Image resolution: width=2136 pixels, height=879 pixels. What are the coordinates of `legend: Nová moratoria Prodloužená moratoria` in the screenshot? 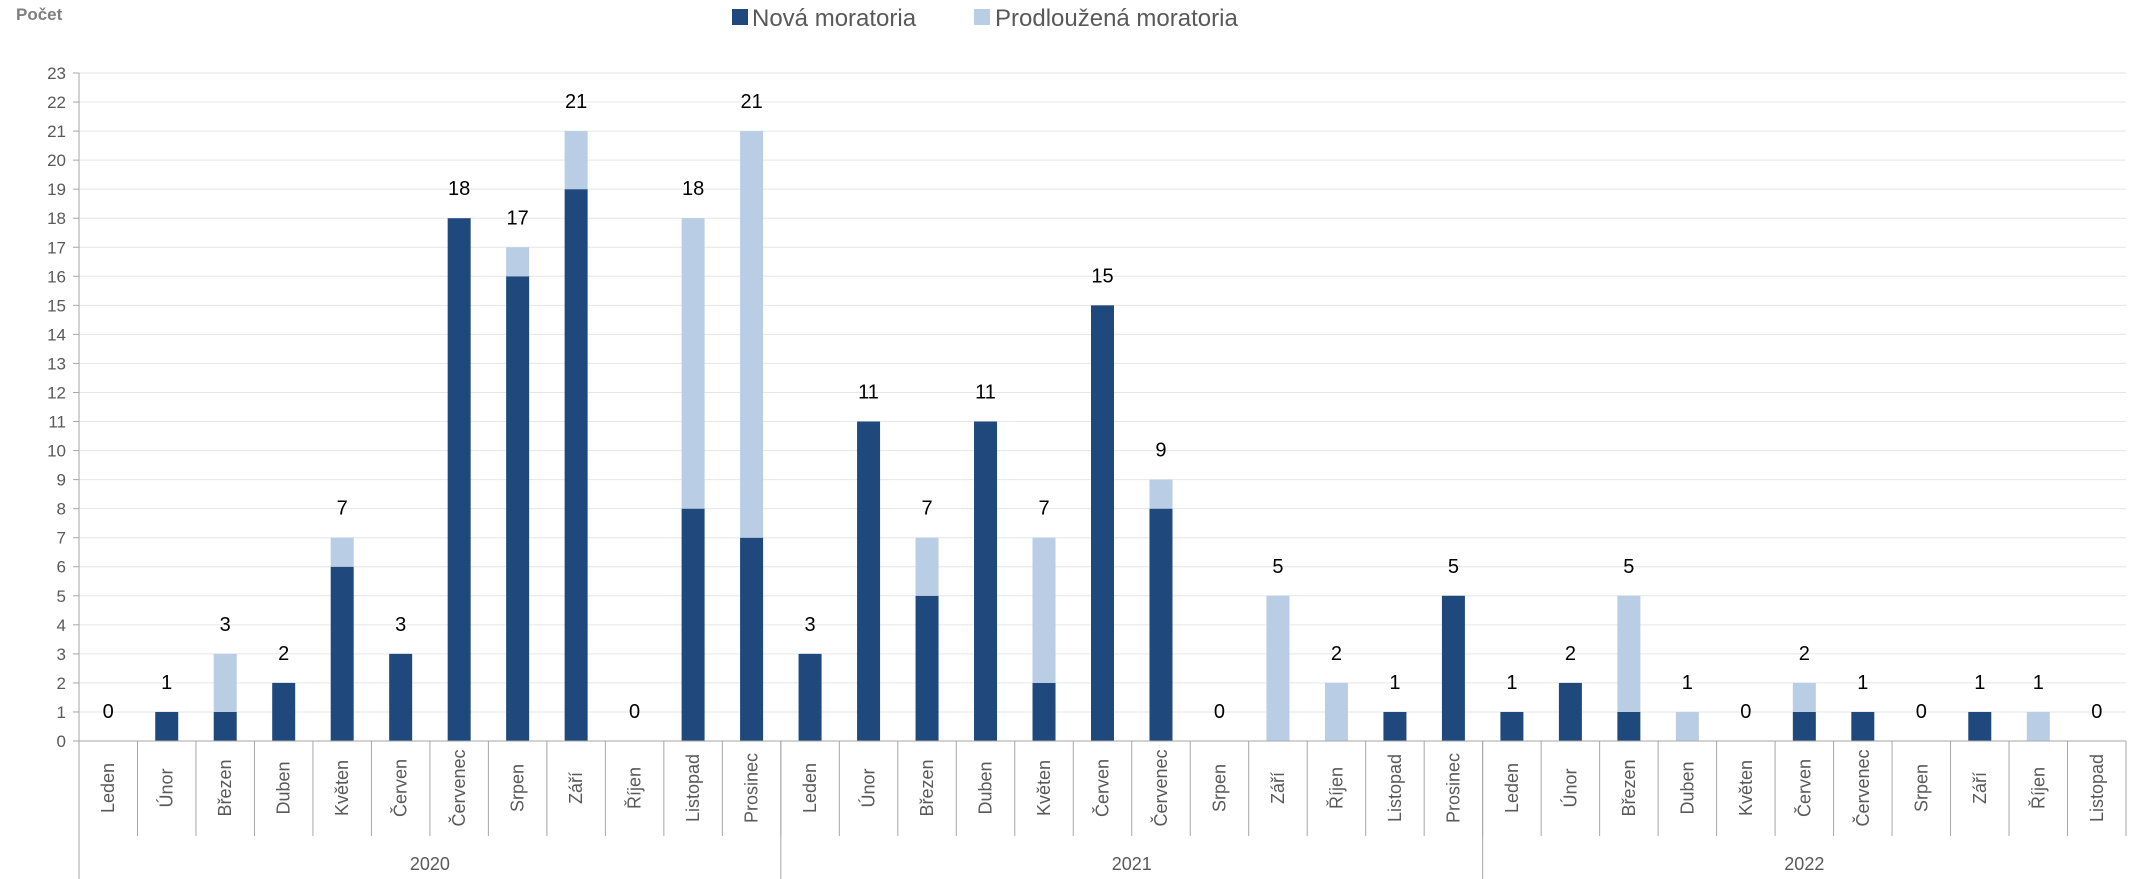 It's located at (985, 18).